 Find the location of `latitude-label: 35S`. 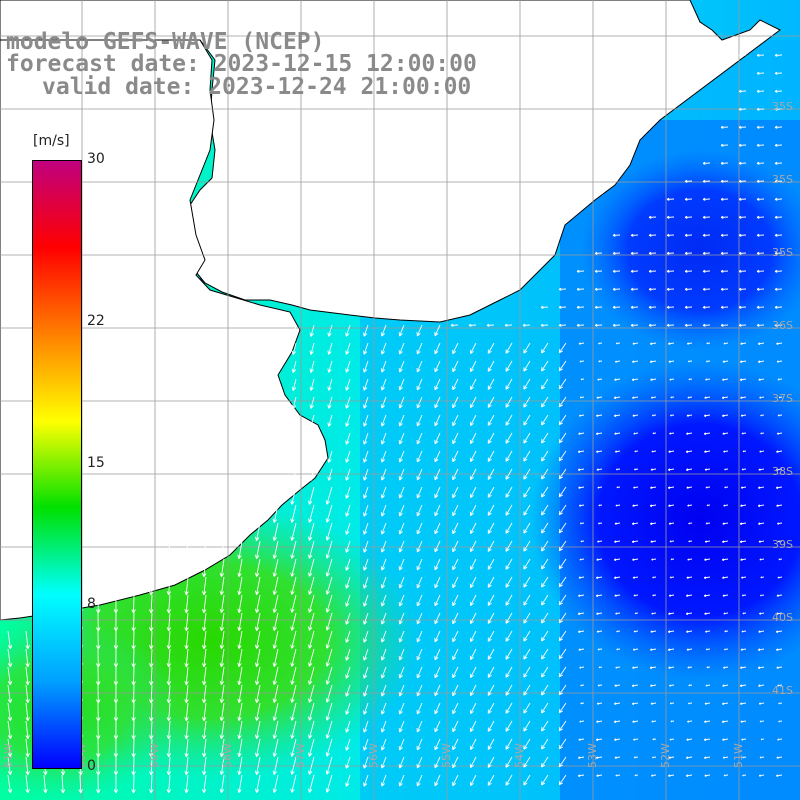

latitude-label: 35S is located at coordinates (782, 252).